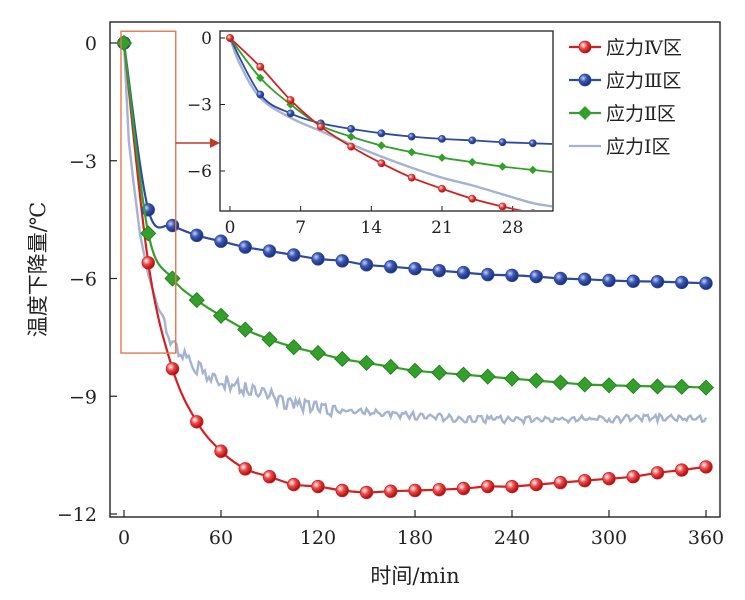  Describe the element at coordinates (199, 172) in the screenshot. I see `inset-y-tick-label: −6` at that location.